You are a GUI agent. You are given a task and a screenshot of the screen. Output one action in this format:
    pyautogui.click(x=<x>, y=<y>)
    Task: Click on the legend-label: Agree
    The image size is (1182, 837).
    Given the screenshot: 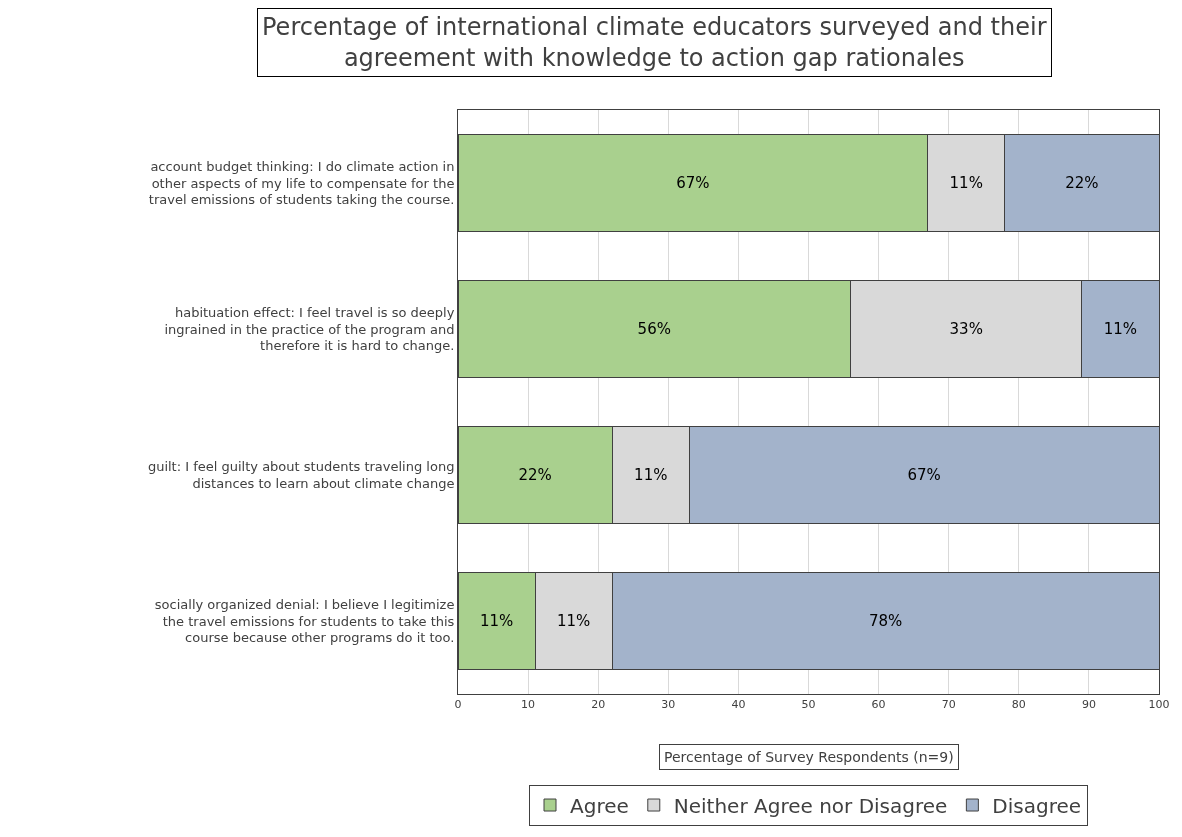 What is the action you would take?
    pyautogui.click(x=599, y=805)
    